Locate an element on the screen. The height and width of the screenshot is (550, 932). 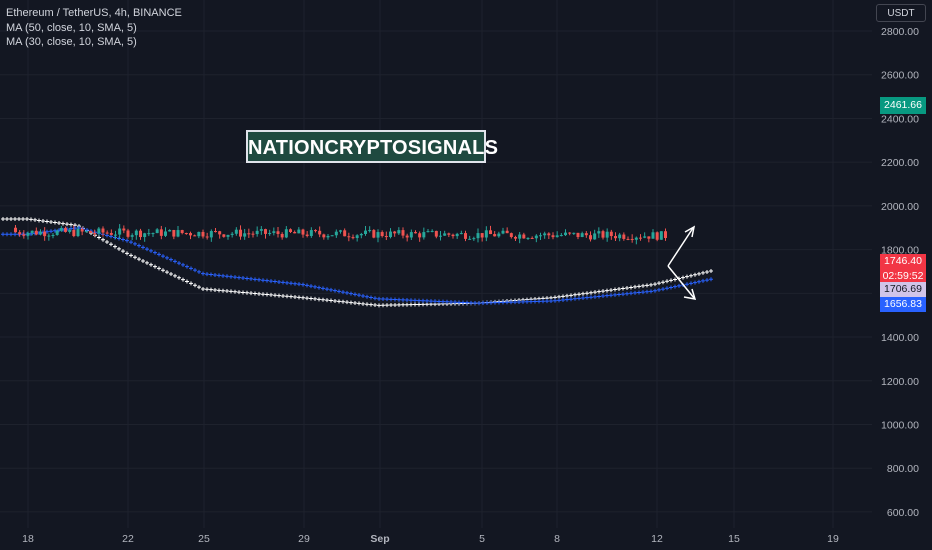
y-tick-label: 1800.00 is located at coordinates (900, 251).